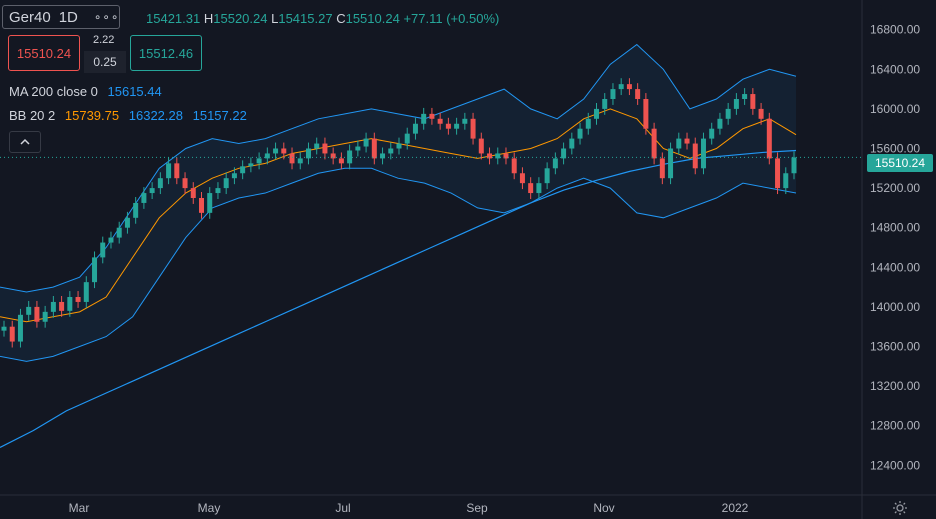 This screenshot has height=519, width=936. I want to click on change-value: +77.11 (+0.50%), so click(451, 18).